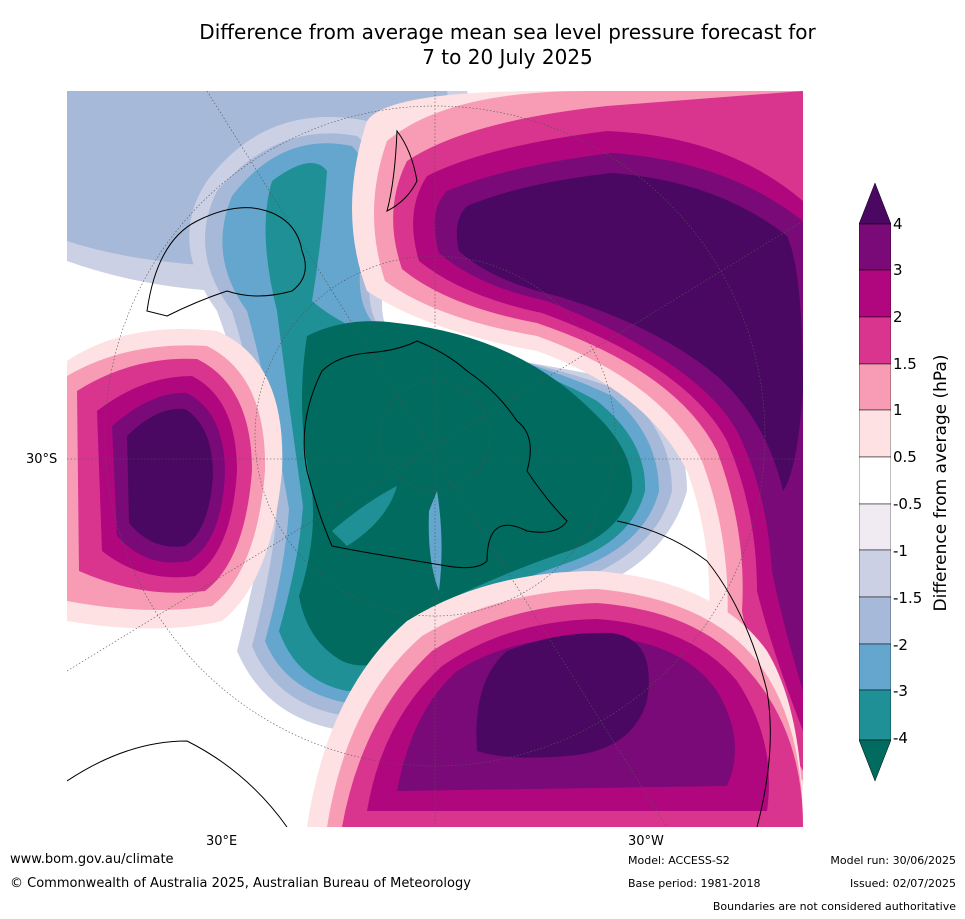 This screenshot has height=919, width=965. I want to click on colorbar-segment-m1.5-m1, so click(875, 573).